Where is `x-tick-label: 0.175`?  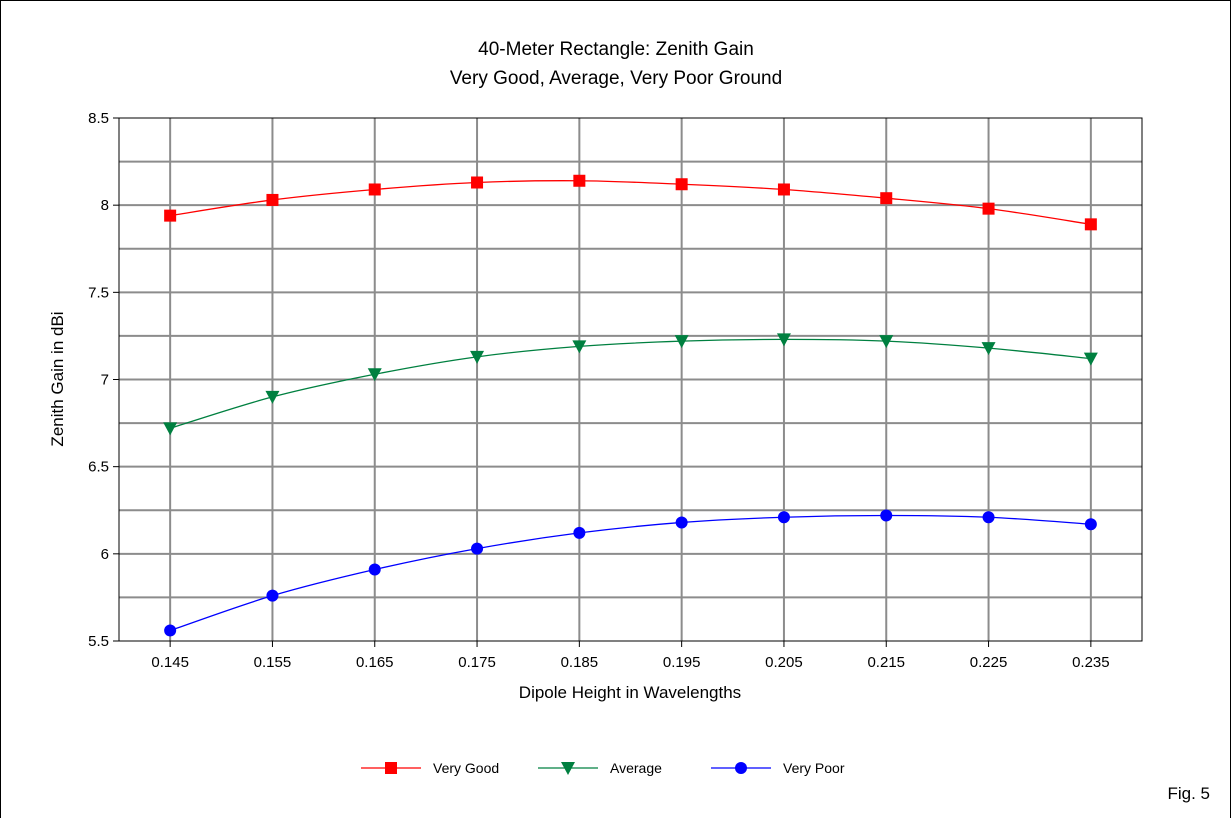 x-tick-label: 0.175 is located at coordinates (477, 662).